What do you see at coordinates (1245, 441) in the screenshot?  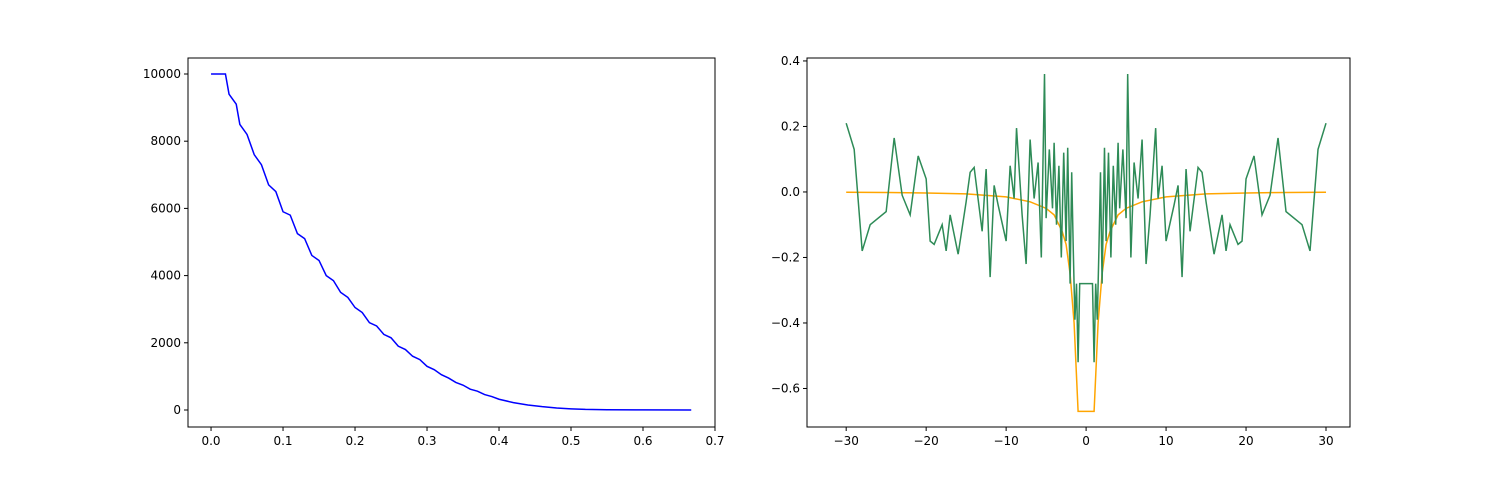 I see `x-tick-label: 20` at bounding box center [1245, 441].